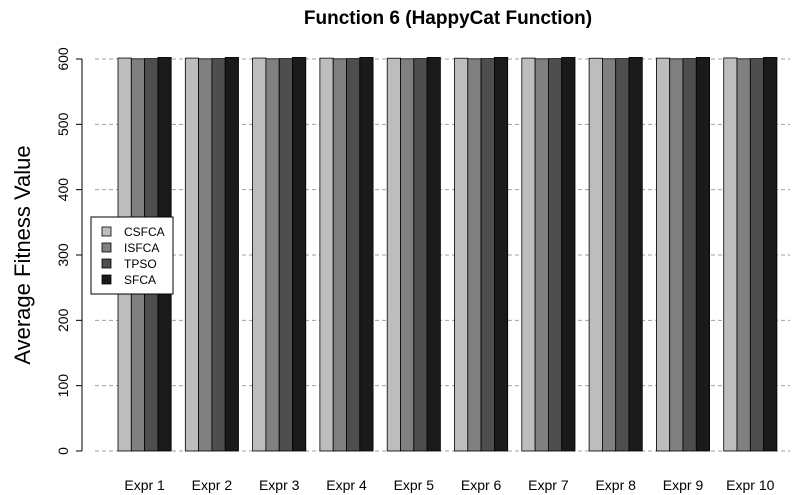  Describe the element at coordinates (140, 264) in the screenshot. I see `legend-label-tpso: TPSO` at that location.